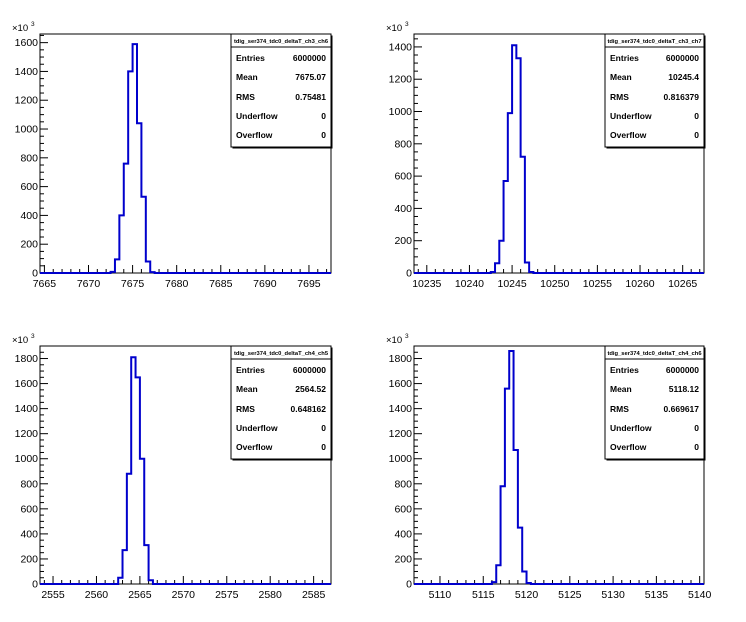 Image resolution: width=746 pixels, height=622 pixels. I want to click on x-tick-label: 5135, so click(657, 595).